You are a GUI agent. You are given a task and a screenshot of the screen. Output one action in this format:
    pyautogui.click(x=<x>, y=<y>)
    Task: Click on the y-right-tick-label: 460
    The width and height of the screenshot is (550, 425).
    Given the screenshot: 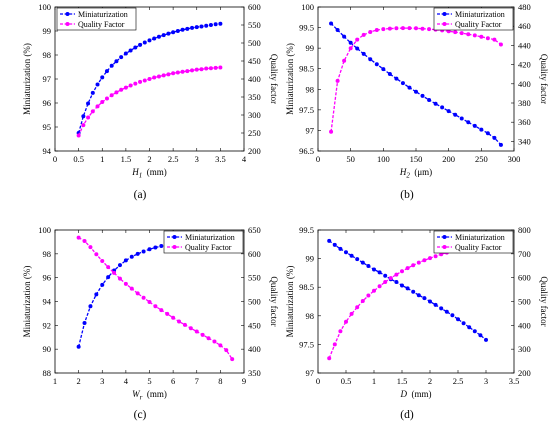 What is the action you would take?
    pyautogui.click(x=524, y=26)
    